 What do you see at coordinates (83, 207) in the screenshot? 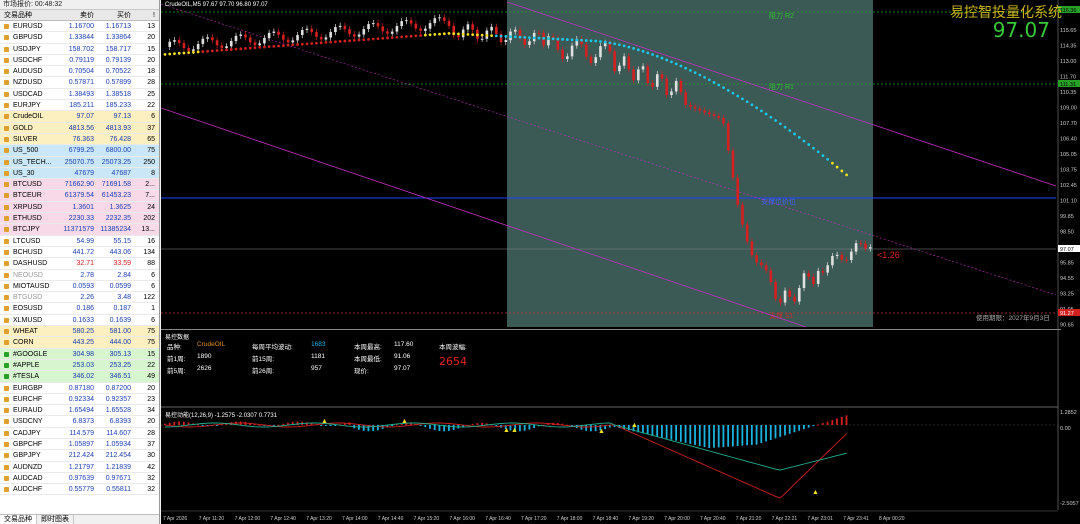
I see `bid-cell: 1.3601` at bounding box center [83, 207].